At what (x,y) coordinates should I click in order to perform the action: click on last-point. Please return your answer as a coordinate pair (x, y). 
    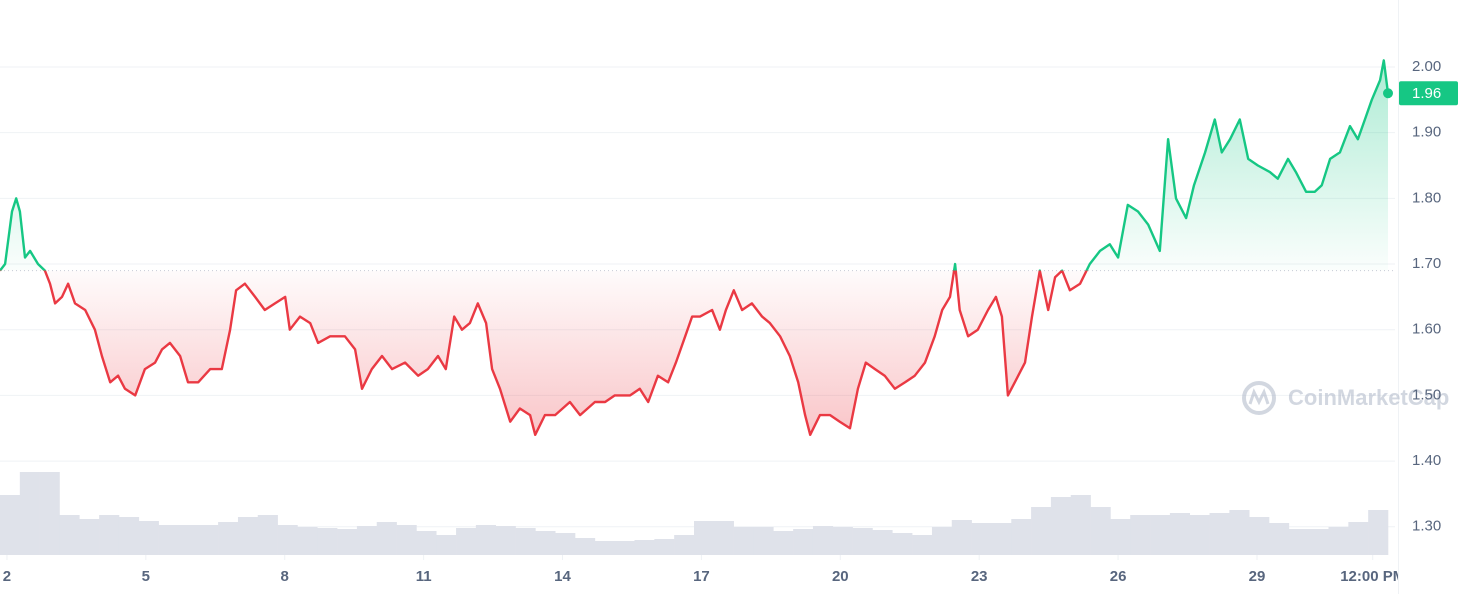
    Looking at the image, I should click on (1388, 93).